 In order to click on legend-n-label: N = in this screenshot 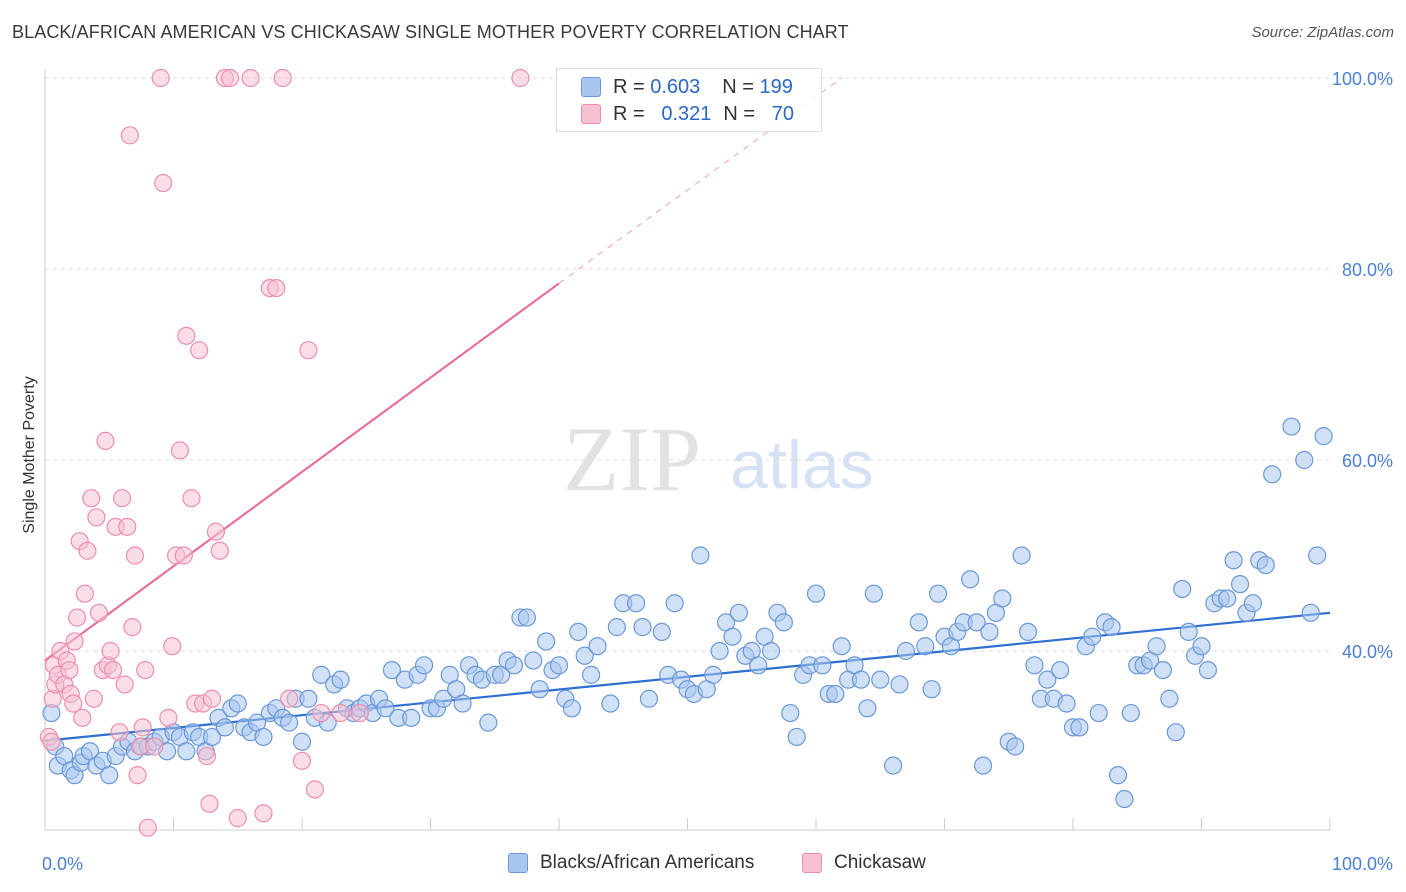, I will do `click(739, 113)`.